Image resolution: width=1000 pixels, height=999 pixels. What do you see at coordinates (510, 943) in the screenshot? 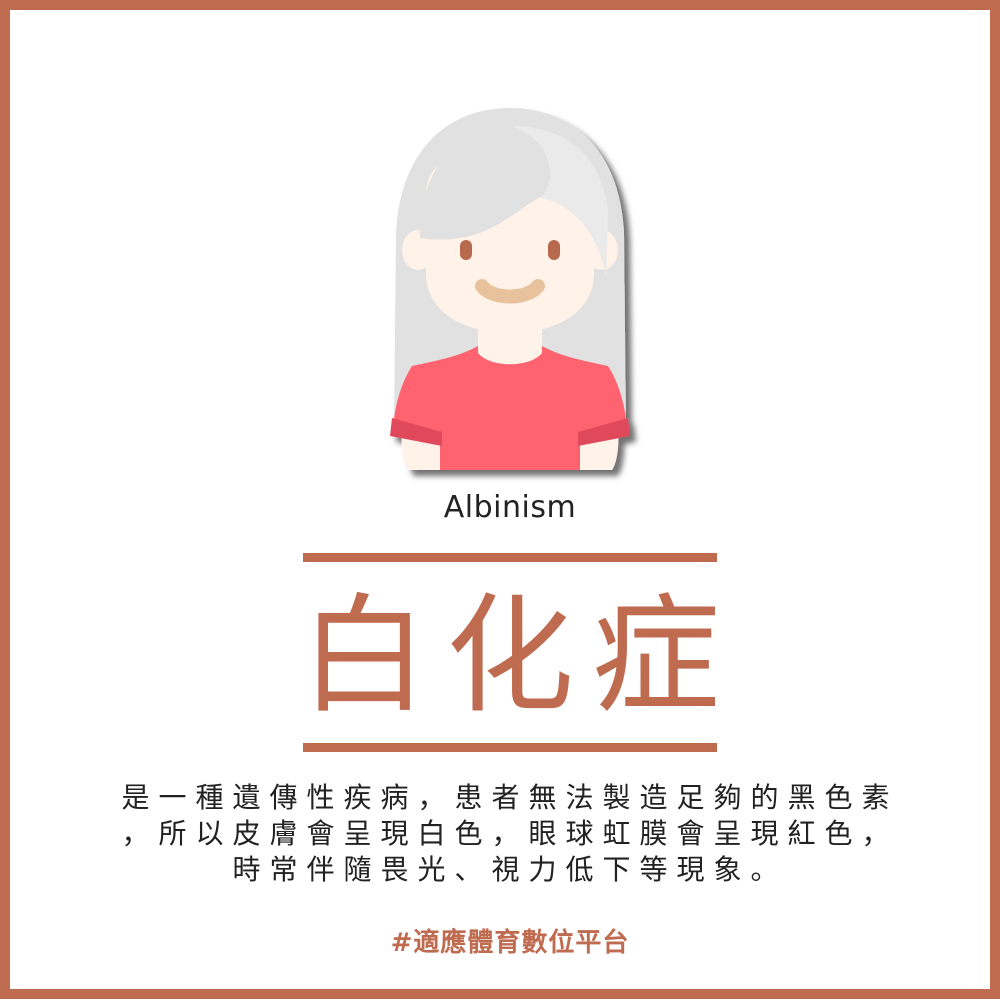
I see `hashtag-platform: #適應體育數位平台` at bounding box center [510, 943].